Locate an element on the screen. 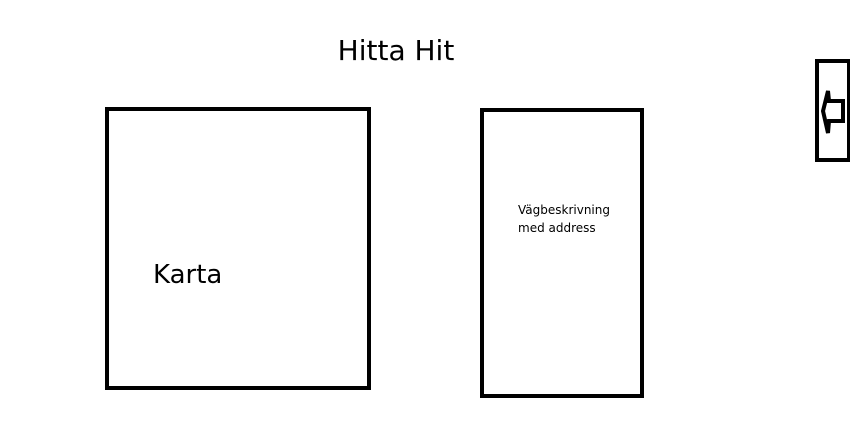 Image resolution: width=850 pixels, height=446 pixels. page-title: Hitta Hit is located at coordinates (396, 50).